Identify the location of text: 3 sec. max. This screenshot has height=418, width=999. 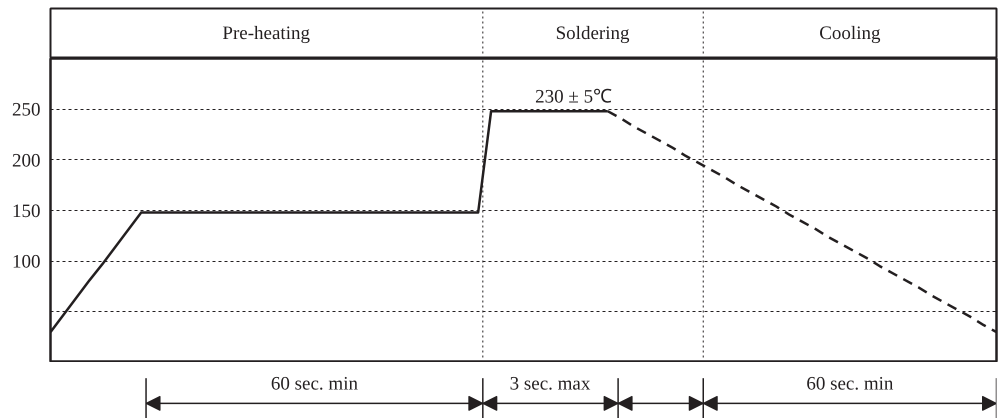
(550, 383).